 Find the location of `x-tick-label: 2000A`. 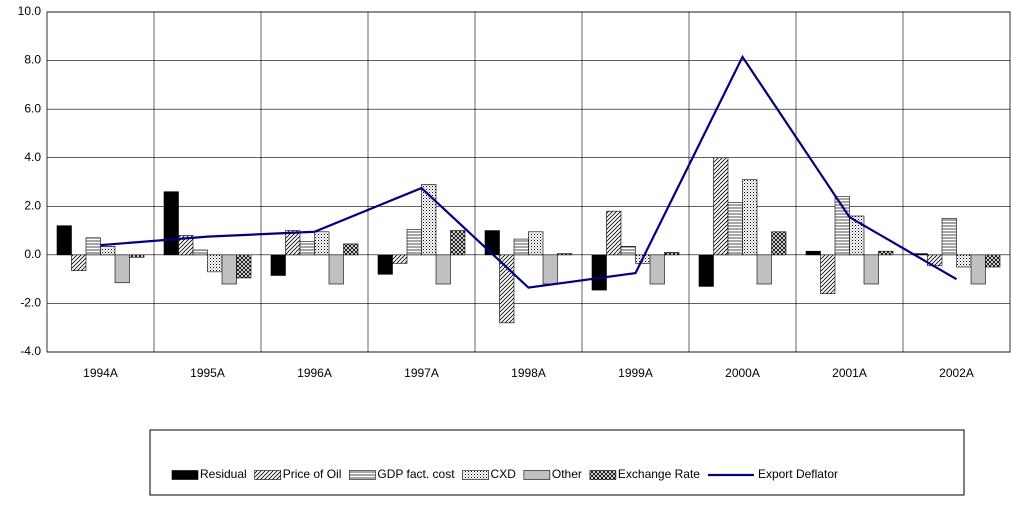

x-tick-label: 2000A is located at coordinates (742, 373).